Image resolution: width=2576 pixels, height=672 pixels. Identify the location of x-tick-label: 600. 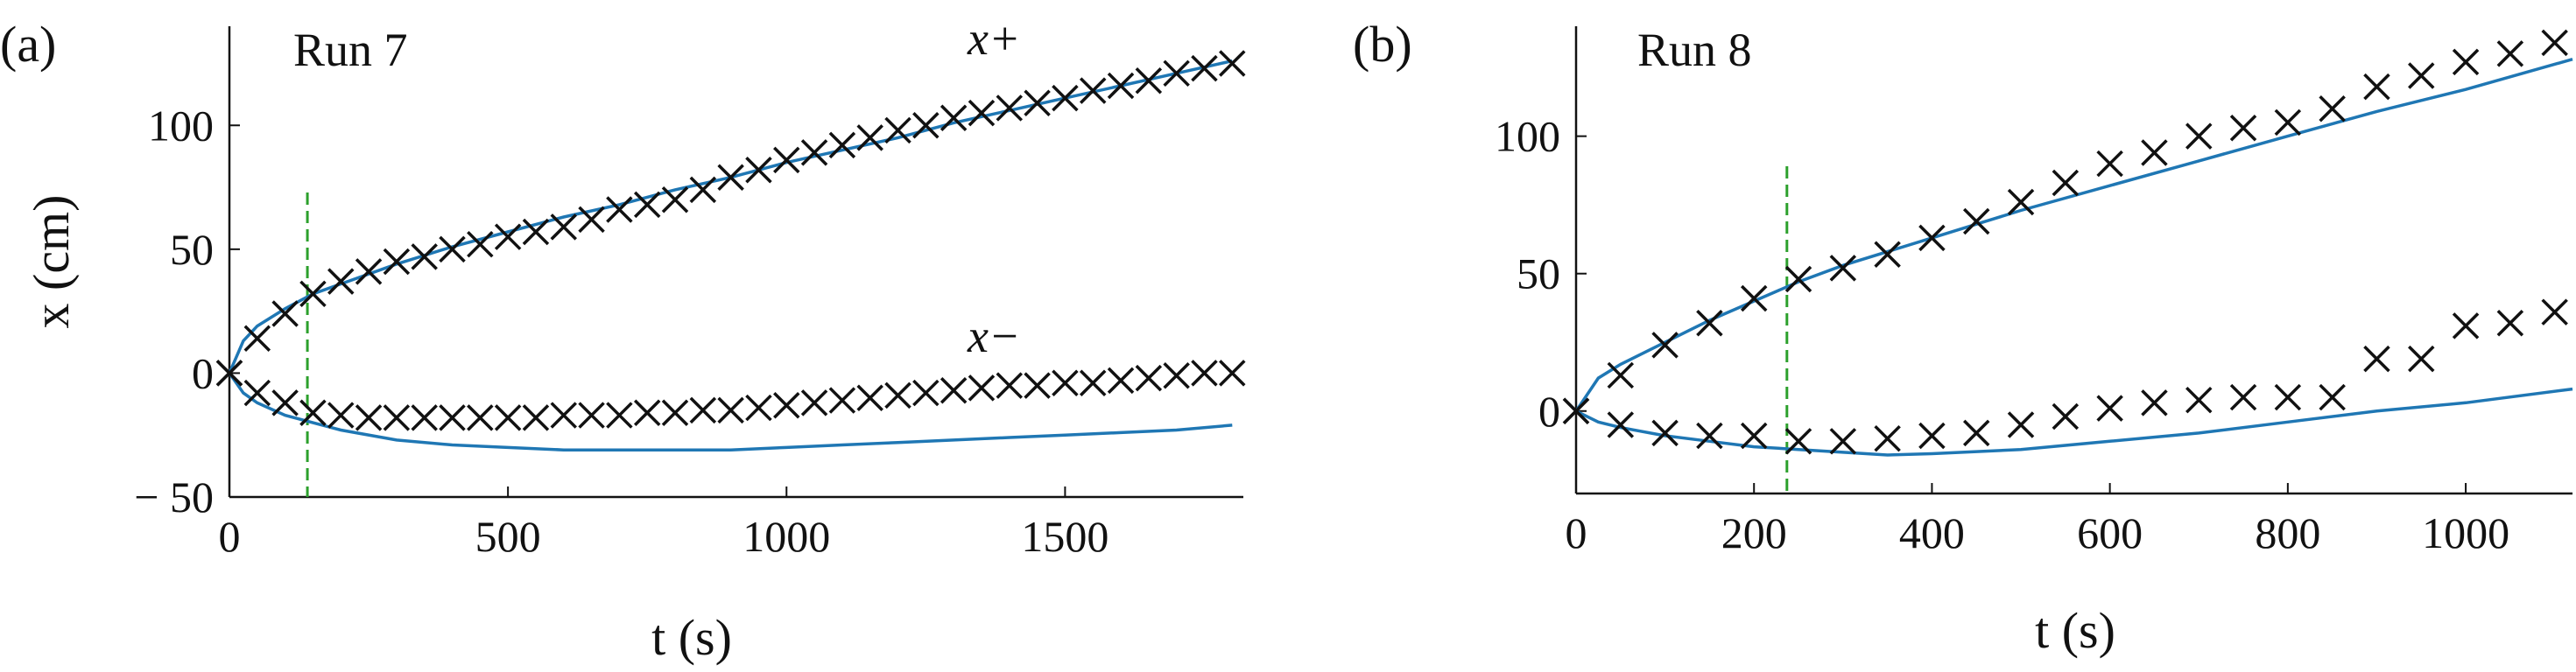
(2110, 532).